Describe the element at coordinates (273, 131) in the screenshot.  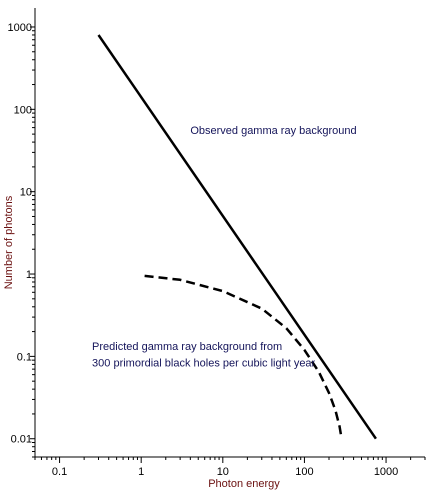
I see `annotation-label: Observed gamma ray background` at that location.